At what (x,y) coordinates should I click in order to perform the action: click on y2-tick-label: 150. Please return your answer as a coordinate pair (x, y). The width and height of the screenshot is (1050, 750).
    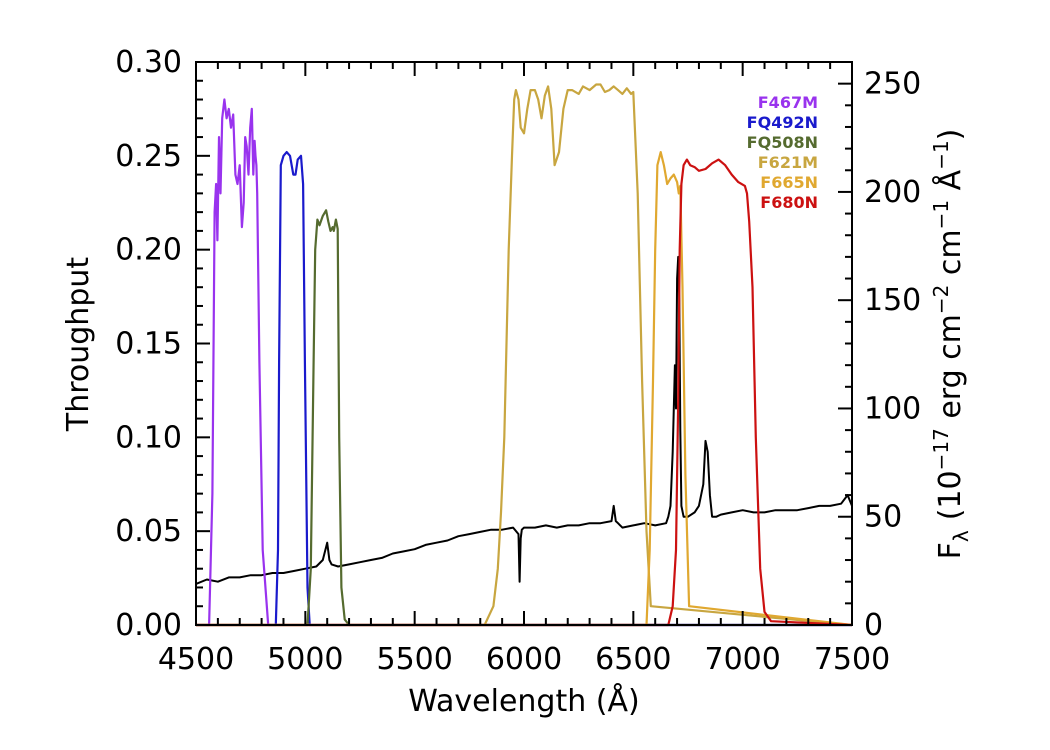
    Looking at the image, I should click on (892, 300).